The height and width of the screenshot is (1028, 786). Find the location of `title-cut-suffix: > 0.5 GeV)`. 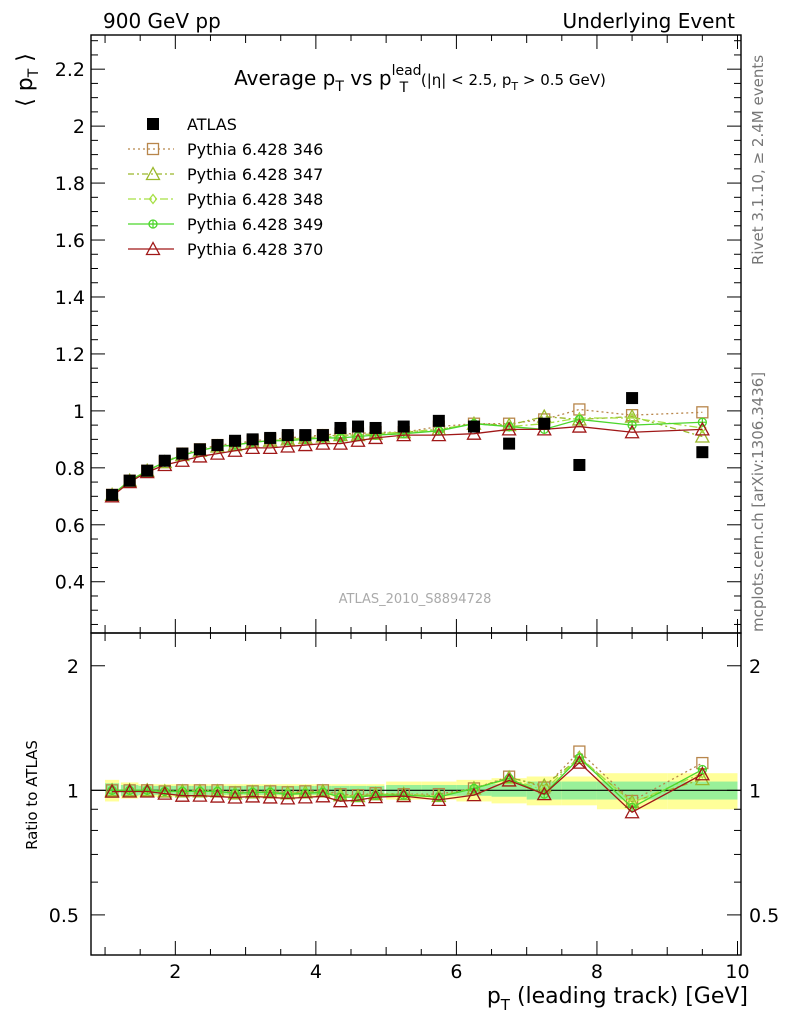

title-cut-suffix: > 0.5 GeV) is located at coordinates (562, 80).